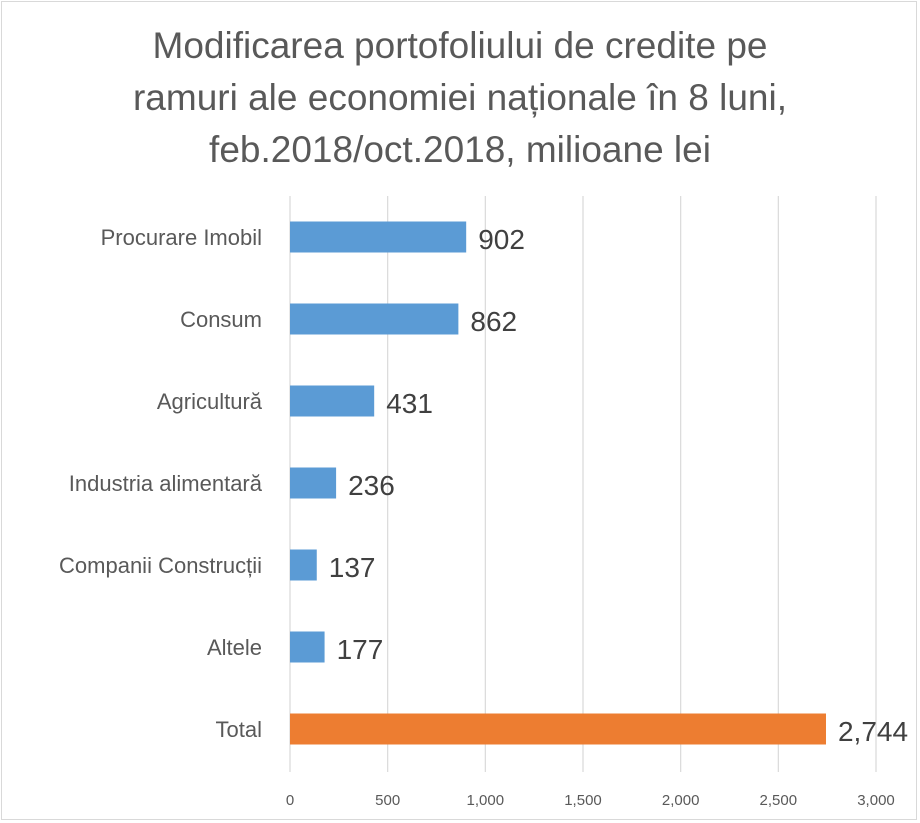 The height and width of the screenshot is (823, 920). What do you see at coordinates (681, 800) in the screenshot?
I see `x-tick-label: 2,000` at bounding box center [681, 800].